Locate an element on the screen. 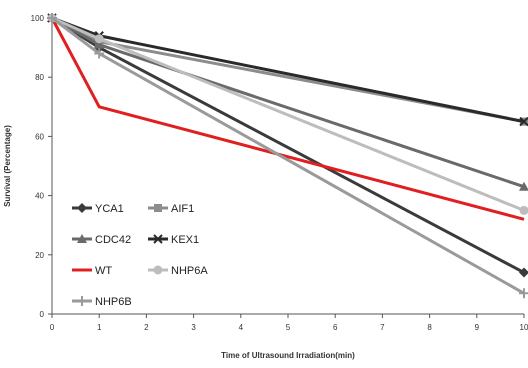 The width and height of the screenshot is (528, 368). legend-label-yca1: YCA1 is located at coordinates (109, 209).